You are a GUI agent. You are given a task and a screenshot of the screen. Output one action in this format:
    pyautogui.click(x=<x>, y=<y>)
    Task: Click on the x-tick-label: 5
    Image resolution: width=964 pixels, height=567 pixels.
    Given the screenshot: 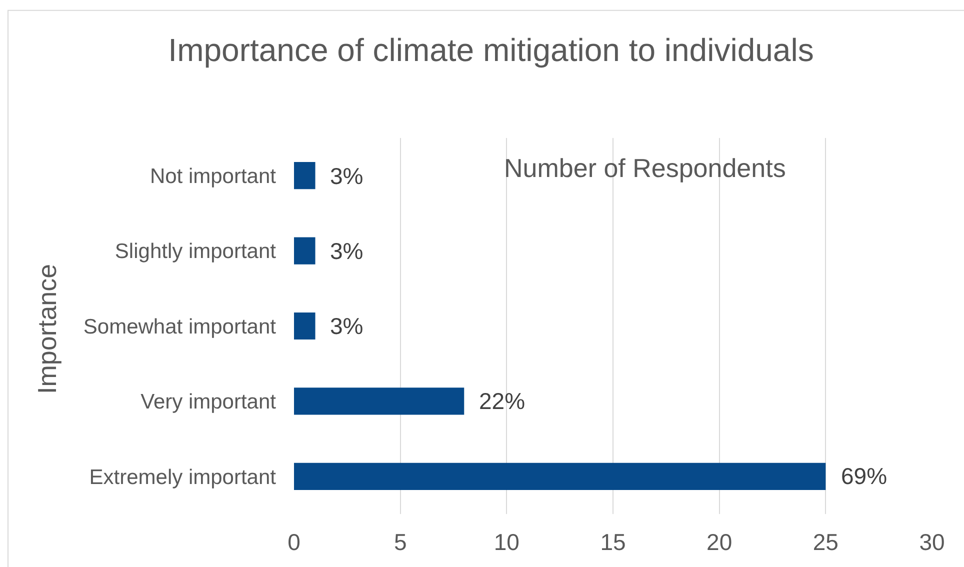 What is the action you would take?
    pyautogui.click(x=400, y=542)
    